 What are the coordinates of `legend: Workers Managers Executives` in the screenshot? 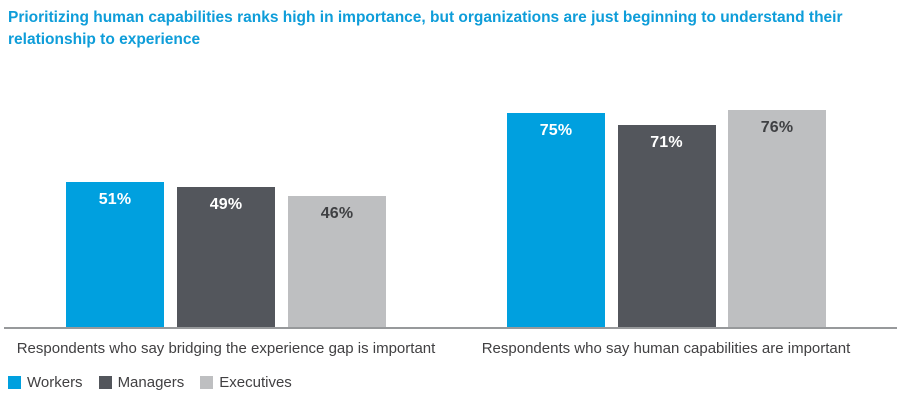 It's located at (150, 382).